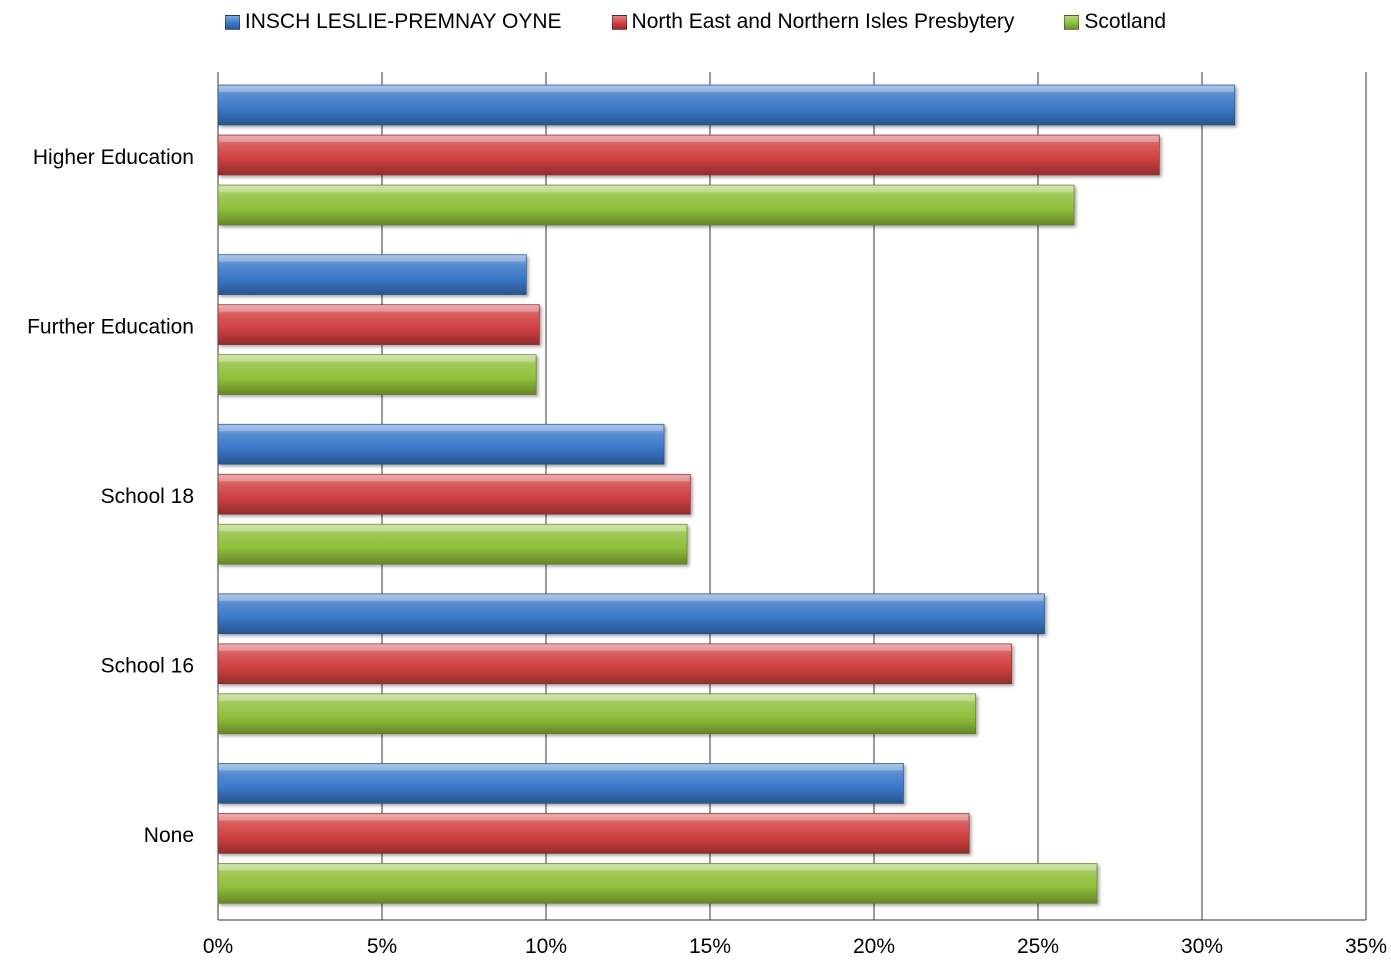  I want to click on legend-label-series-1: INSCH LESLIE-PREMNAY OYNE, so click(403, 21).